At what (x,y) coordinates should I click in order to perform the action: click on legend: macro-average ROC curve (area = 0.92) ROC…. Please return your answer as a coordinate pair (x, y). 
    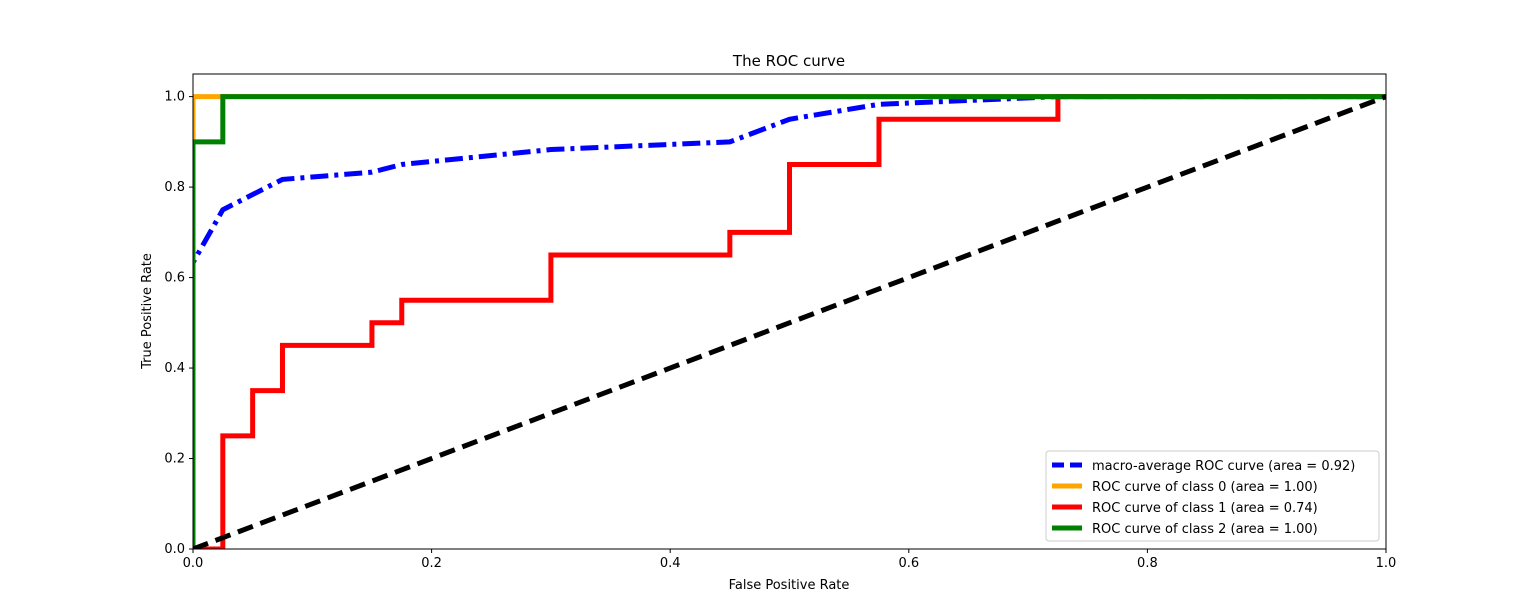
    Looking at the image, I should click on (1212, 496).